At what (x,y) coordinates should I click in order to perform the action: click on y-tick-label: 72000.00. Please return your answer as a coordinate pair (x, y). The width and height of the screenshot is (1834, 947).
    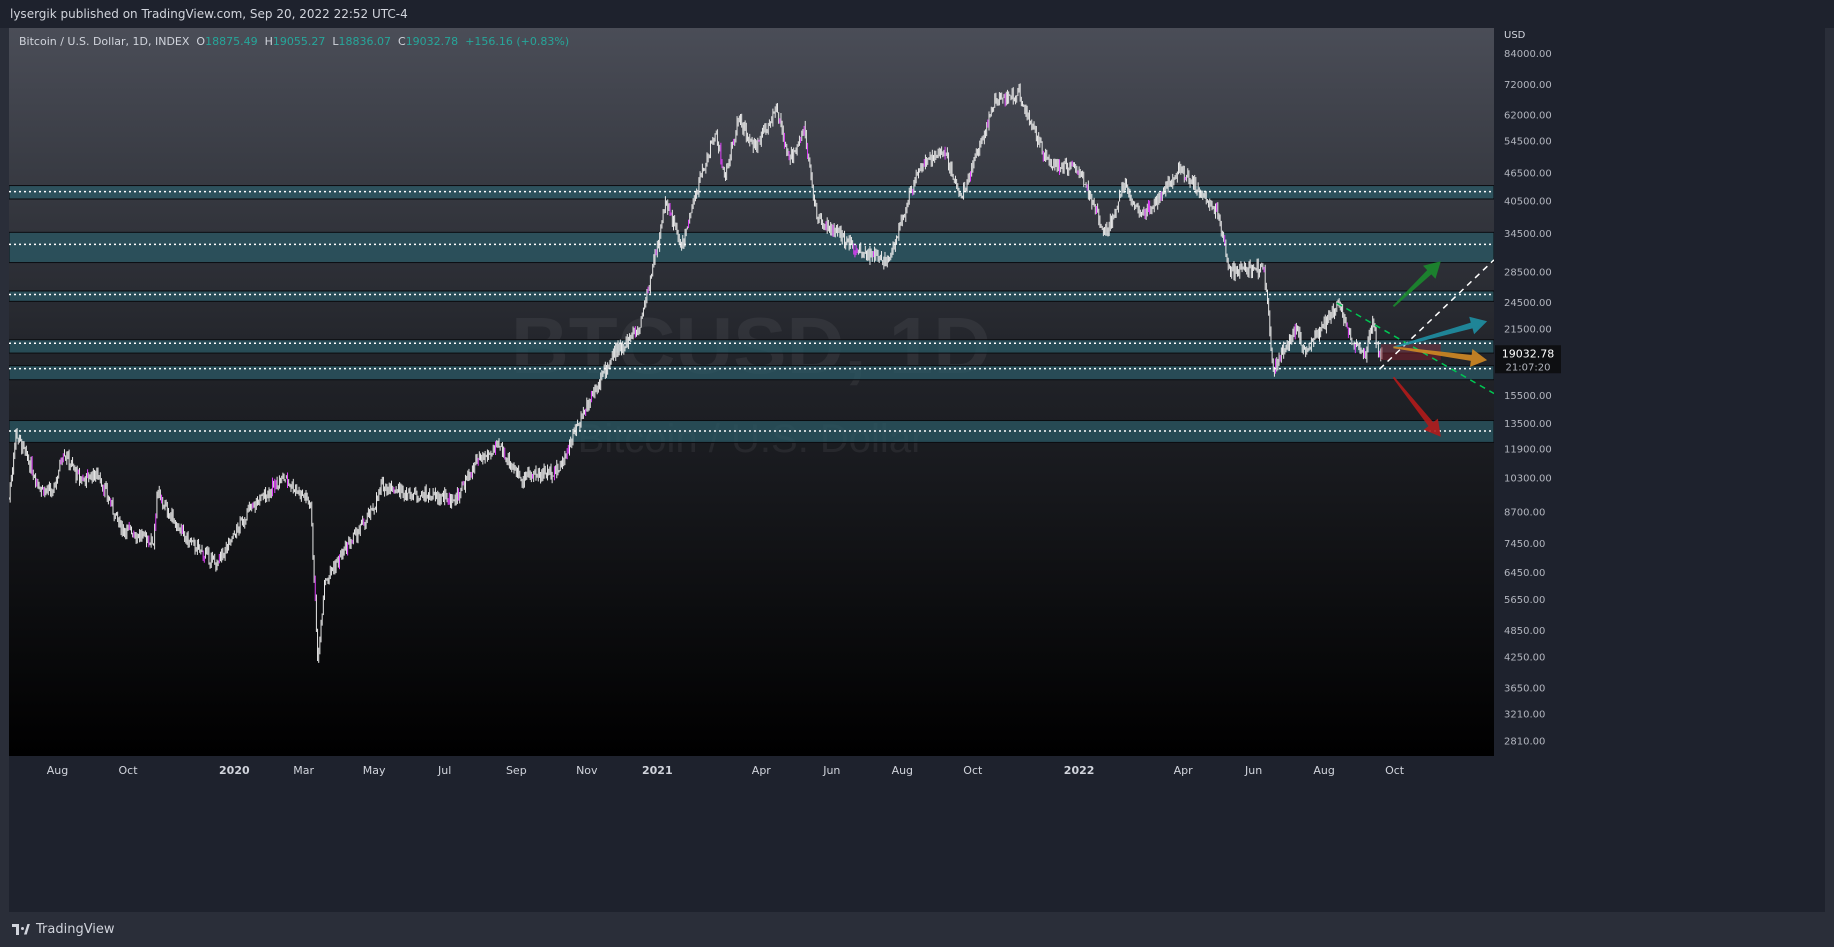
    Looking at the image, I should click on (1528, 85).